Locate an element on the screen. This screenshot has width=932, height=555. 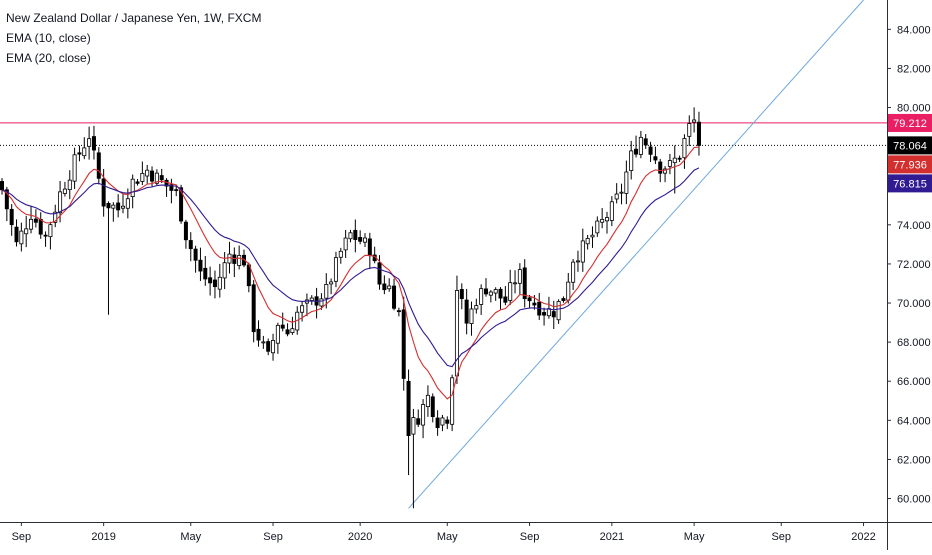
y-tick-label: 68.000 is located at coordinates (914, 343).